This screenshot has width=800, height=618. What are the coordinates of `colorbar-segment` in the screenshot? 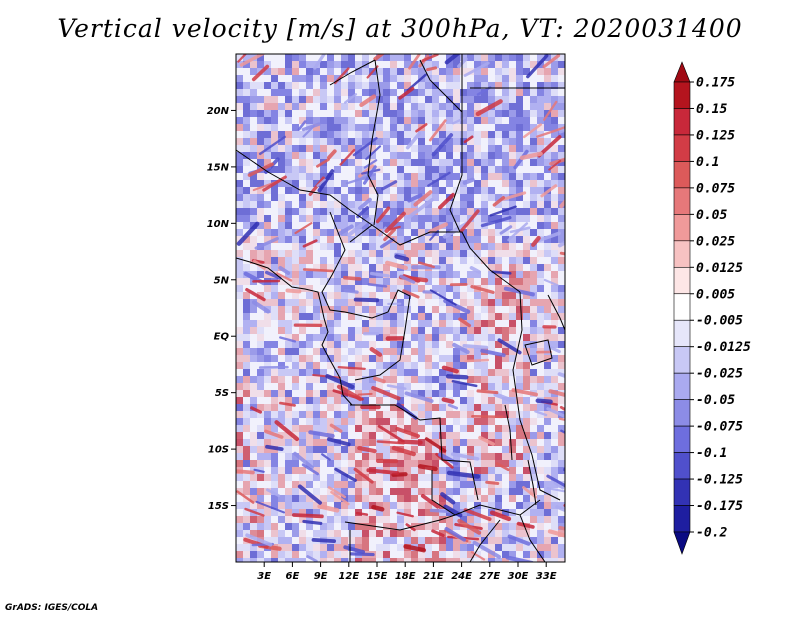 It's located at (682, 519).